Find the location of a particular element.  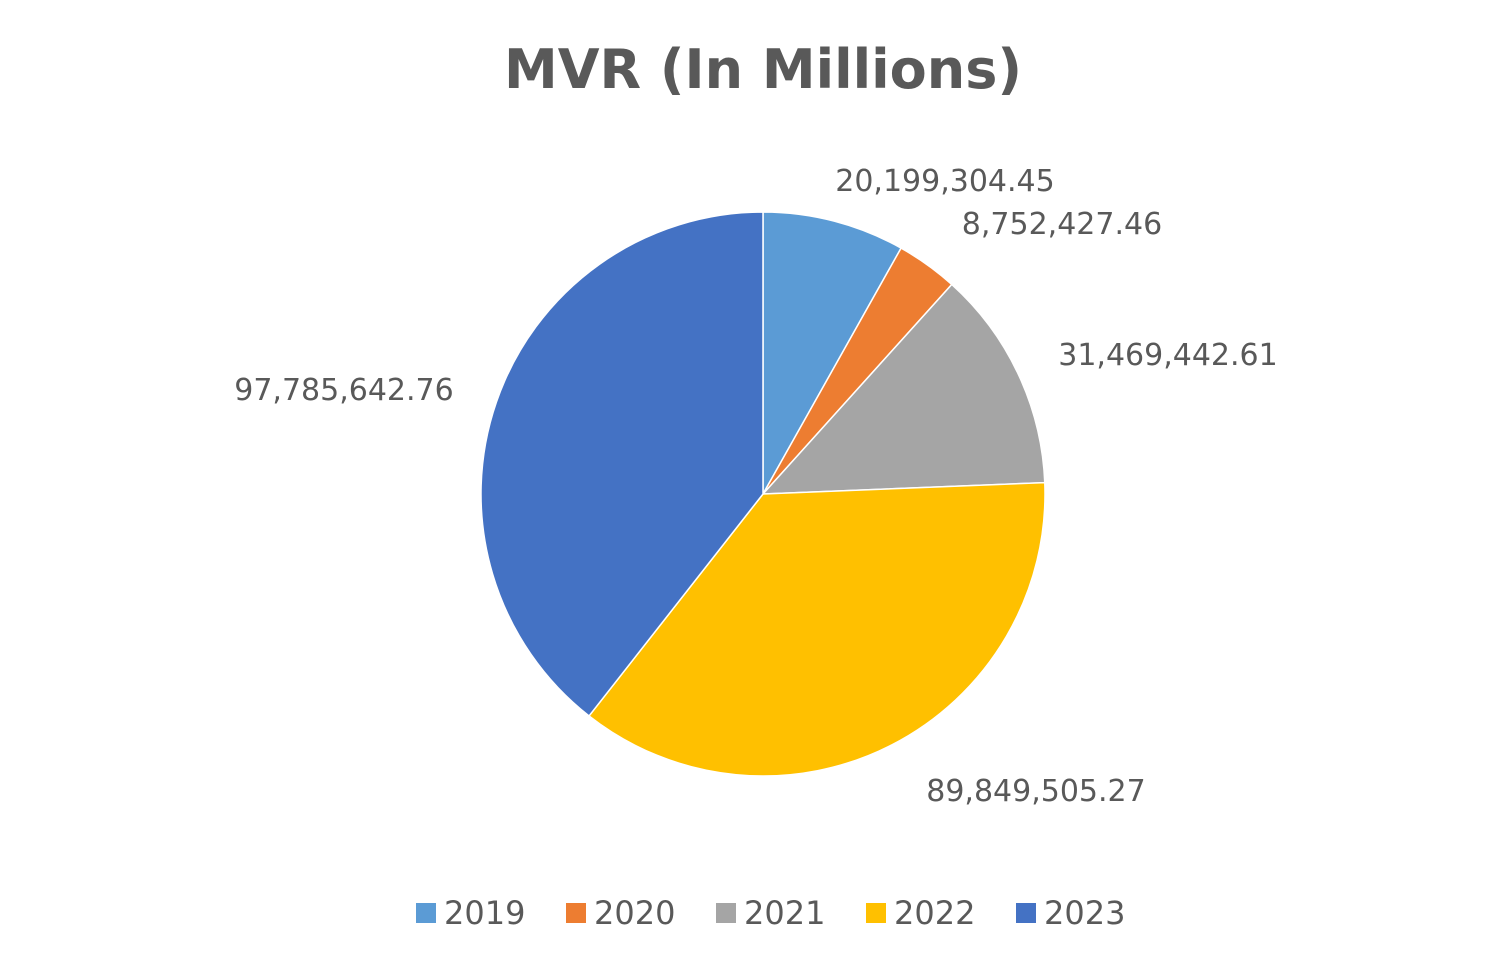

legend-swatch-2021 is located at coordinates (726, 913).